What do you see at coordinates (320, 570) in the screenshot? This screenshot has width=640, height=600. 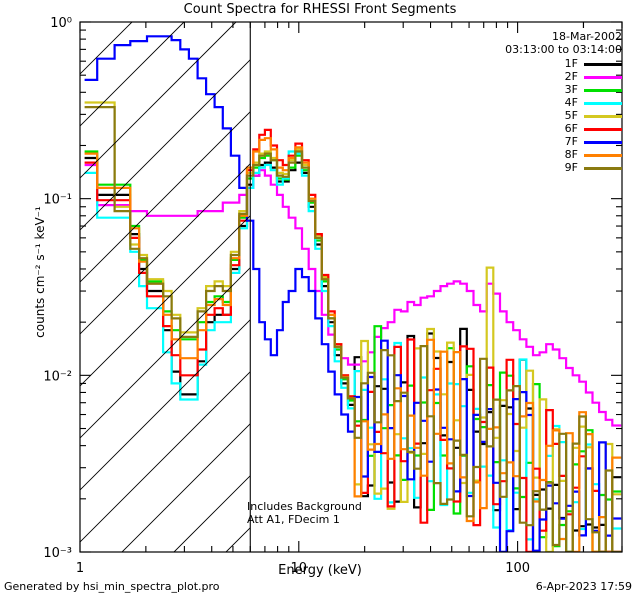 I see `x-axis-label: Energy (keV)` at bounding box center [320, 570].